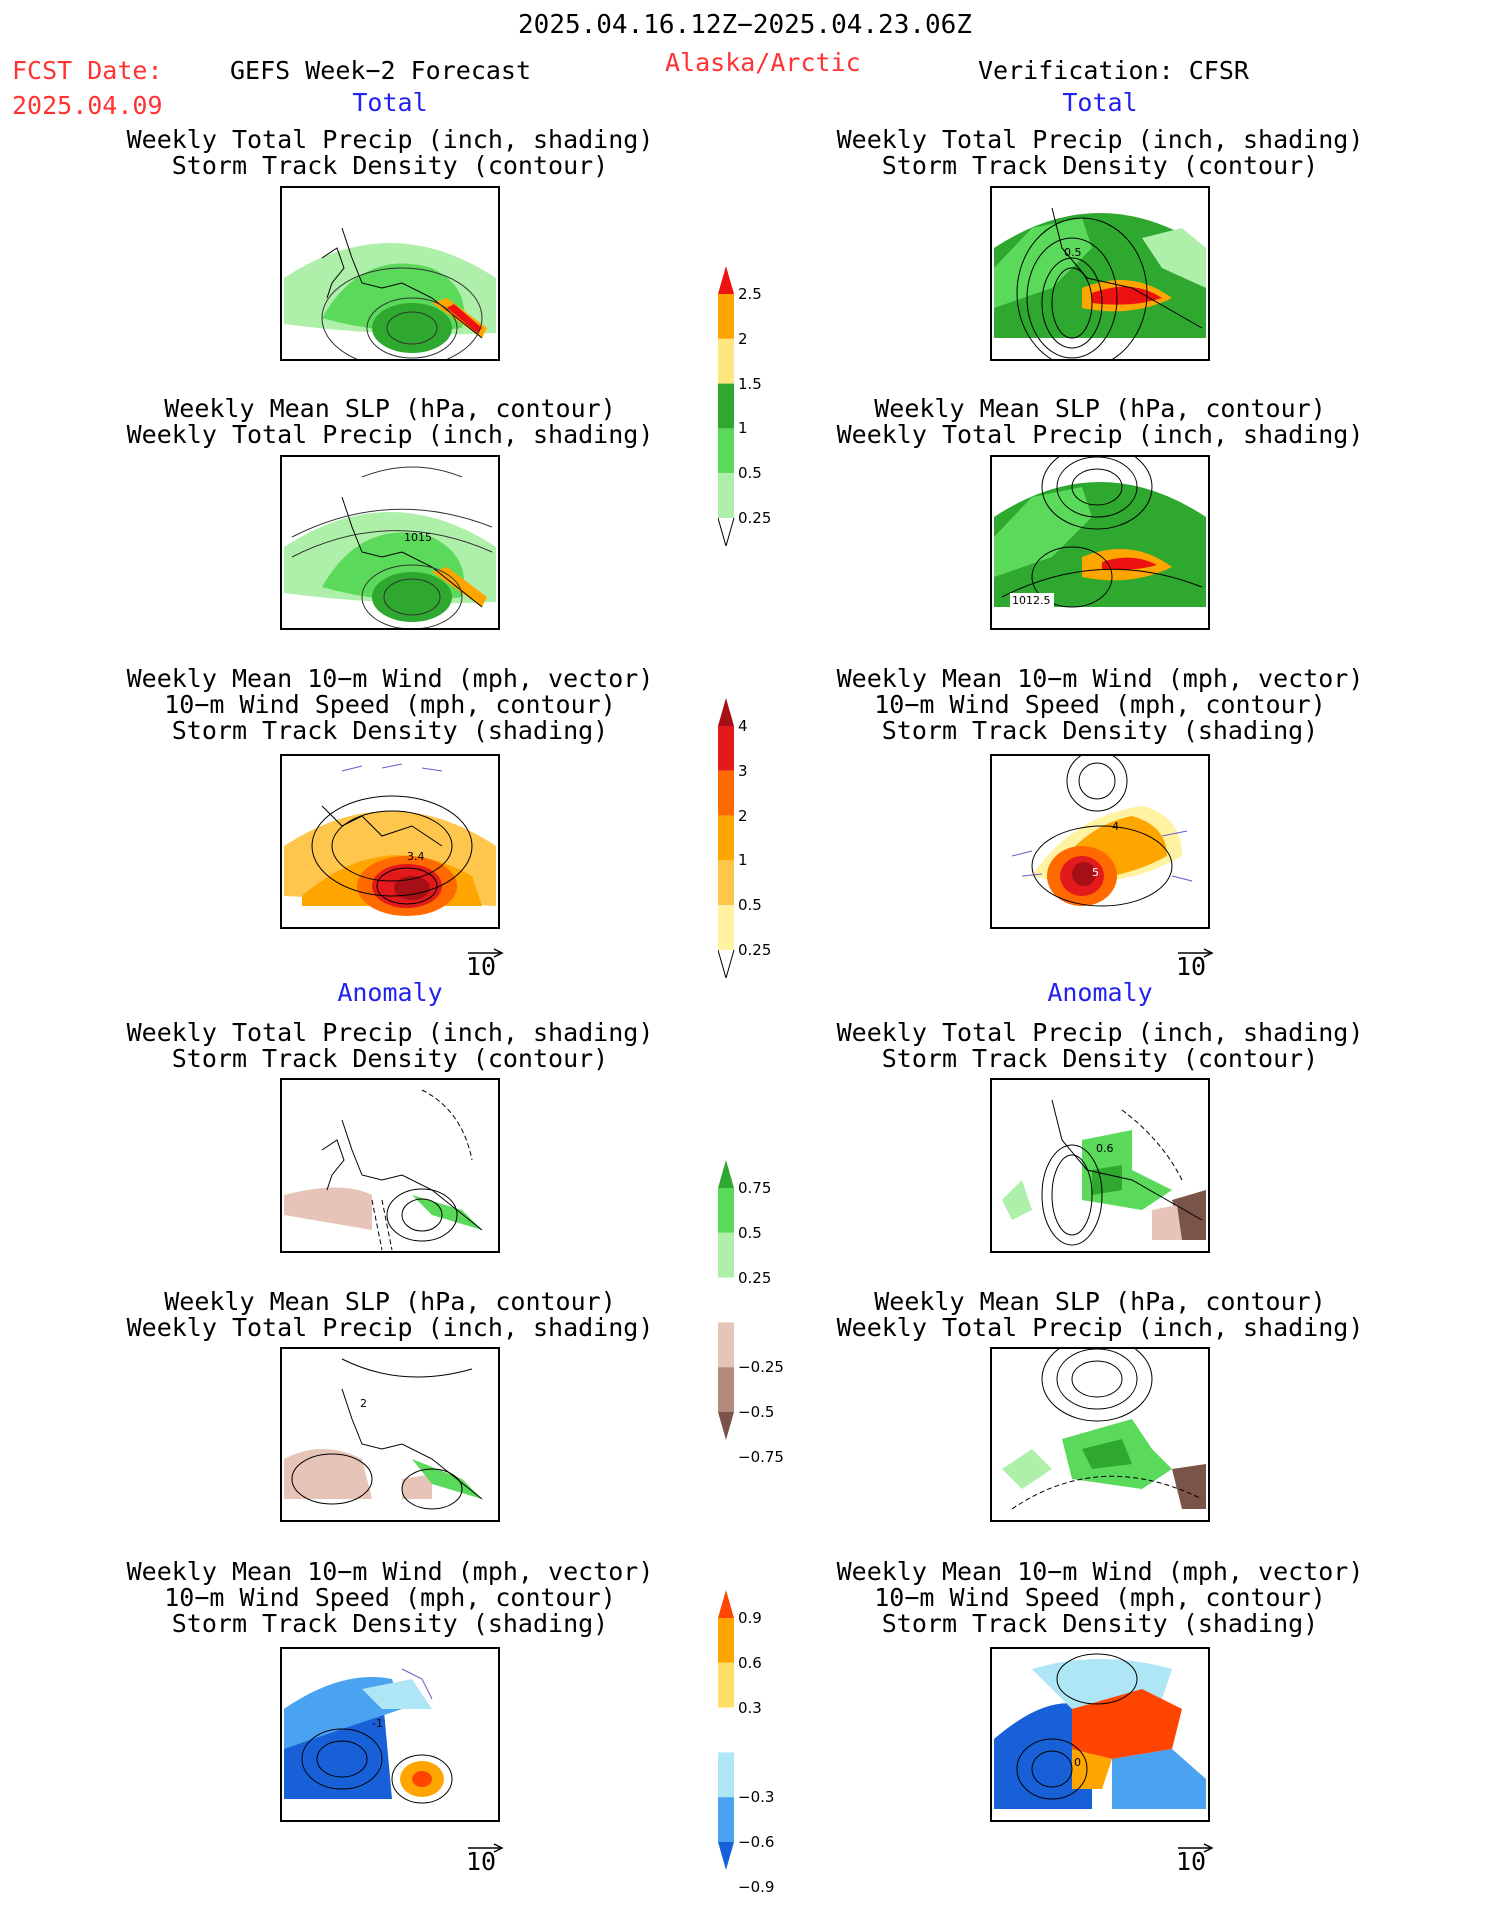 Image resolution: width=1487 pixels, height=1925 pixels. I want to click on colorbar-tick-label: 3, so click(743, 770).